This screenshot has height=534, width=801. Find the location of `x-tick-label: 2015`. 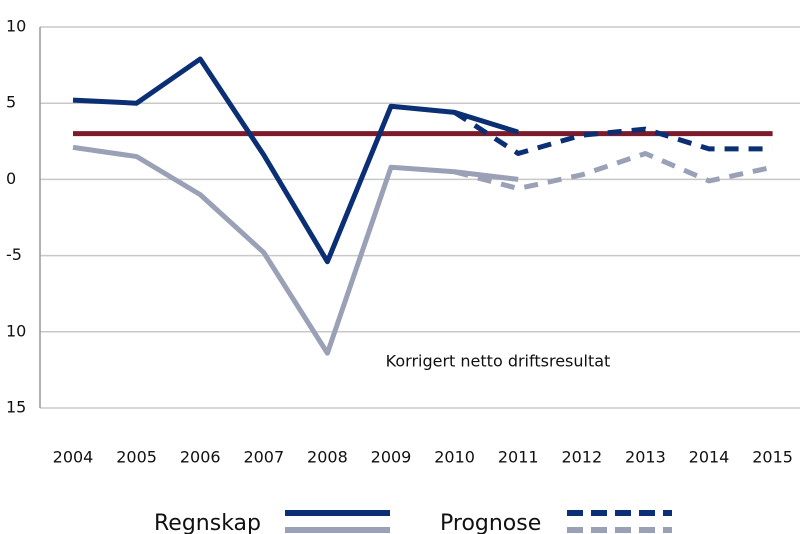

x-tick-label: 2015 is located at coordinates (772, 457).